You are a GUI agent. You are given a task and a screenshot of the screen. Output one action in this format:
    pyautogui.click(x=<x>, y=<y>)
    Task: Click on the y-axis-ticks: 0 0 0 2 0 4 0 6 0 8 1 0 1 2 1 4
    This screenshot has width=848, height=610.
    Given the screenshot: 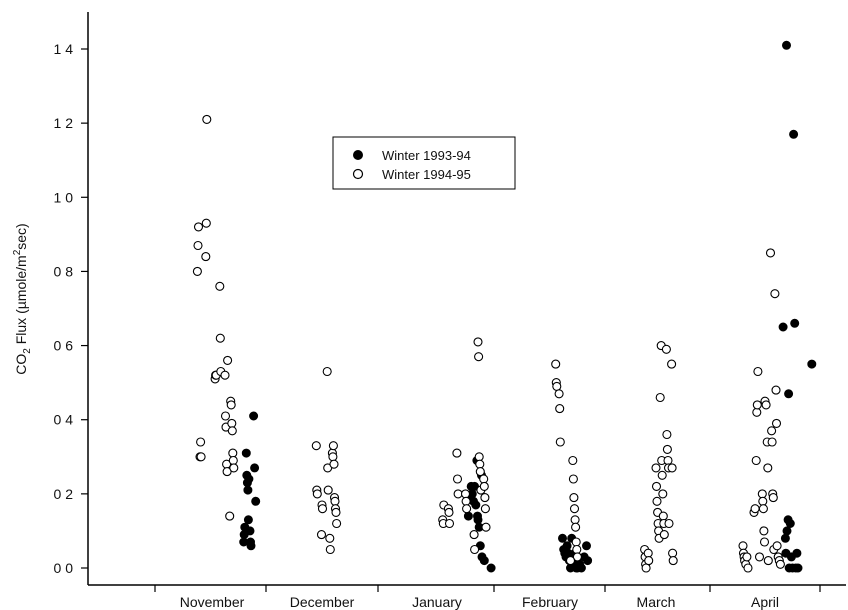 What is the action you would take?
    pyautogui.click(x=71, y=308)
    